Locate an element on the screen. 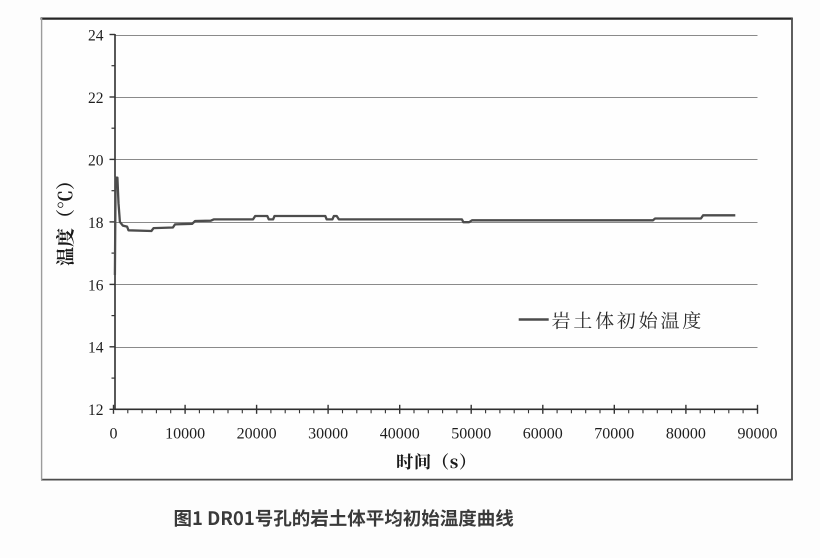 The image size is (820, 558). svg-text: 24 is located at coordinates (96, 35).